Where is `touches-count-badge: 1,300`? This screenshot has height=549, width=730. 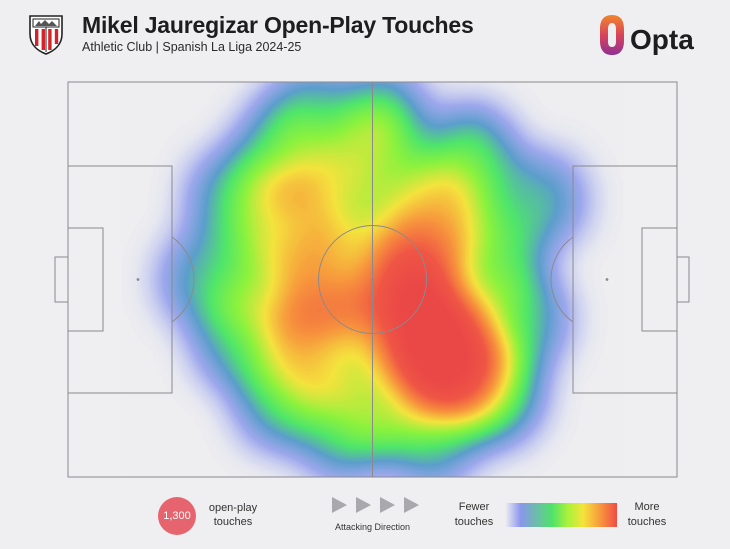
touches-count-badge: 1,300 is located at coordinates (177, 516).